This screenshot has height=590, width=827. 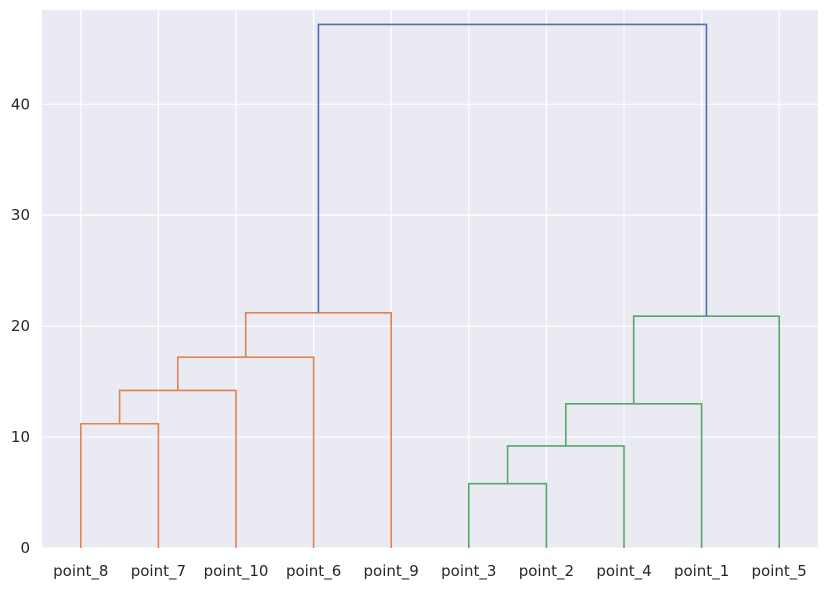 I want to click on x-tick-label: point_6, so click(x=313, y=571).